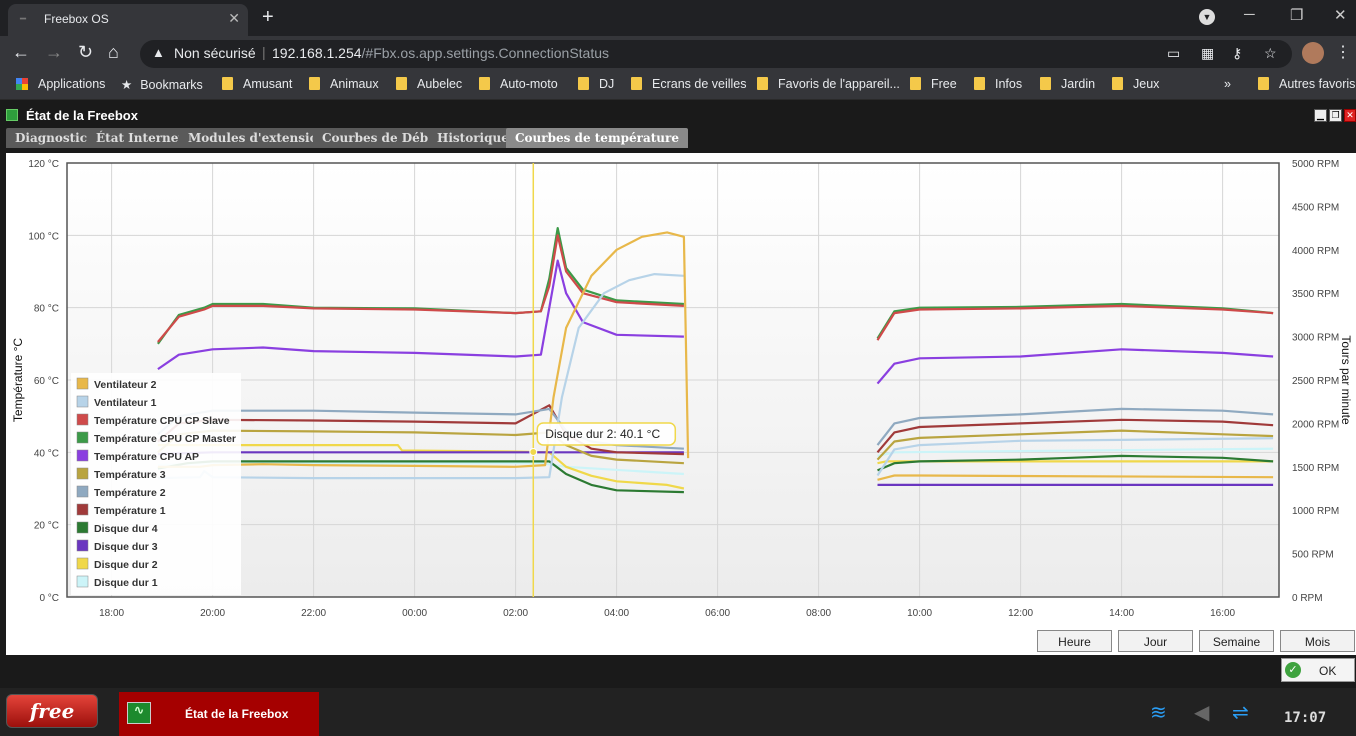 The image size is (1356, 736). Describe the element at coordinates (344, 84) in the screenshot. I see `bookmark-folder: Animaux` at that location.